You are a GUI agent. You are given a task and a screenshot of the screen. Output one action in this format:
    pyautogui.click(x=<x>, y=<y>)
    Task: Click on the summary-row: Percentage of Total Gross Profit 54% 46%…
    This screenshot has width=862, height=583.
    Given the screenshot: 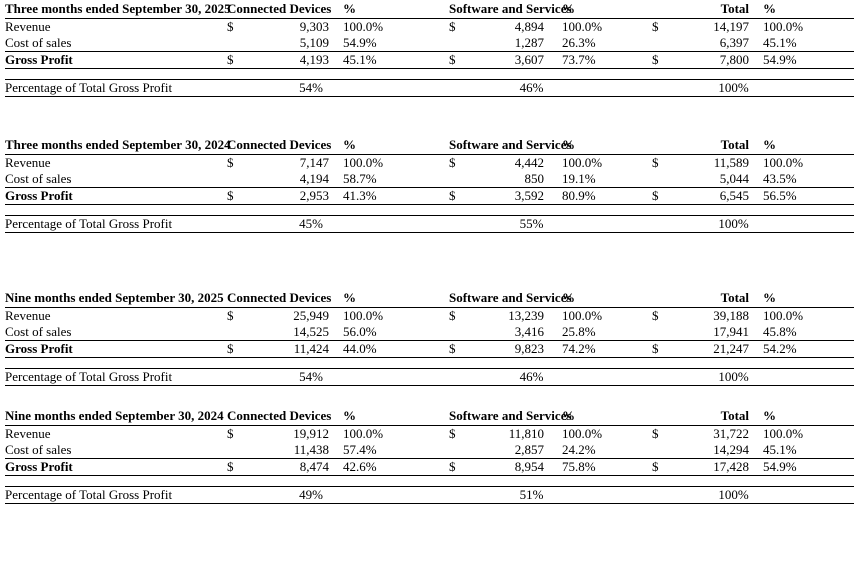 What is the action you would take?
    pyautogui.click(x=430, y=377)
    